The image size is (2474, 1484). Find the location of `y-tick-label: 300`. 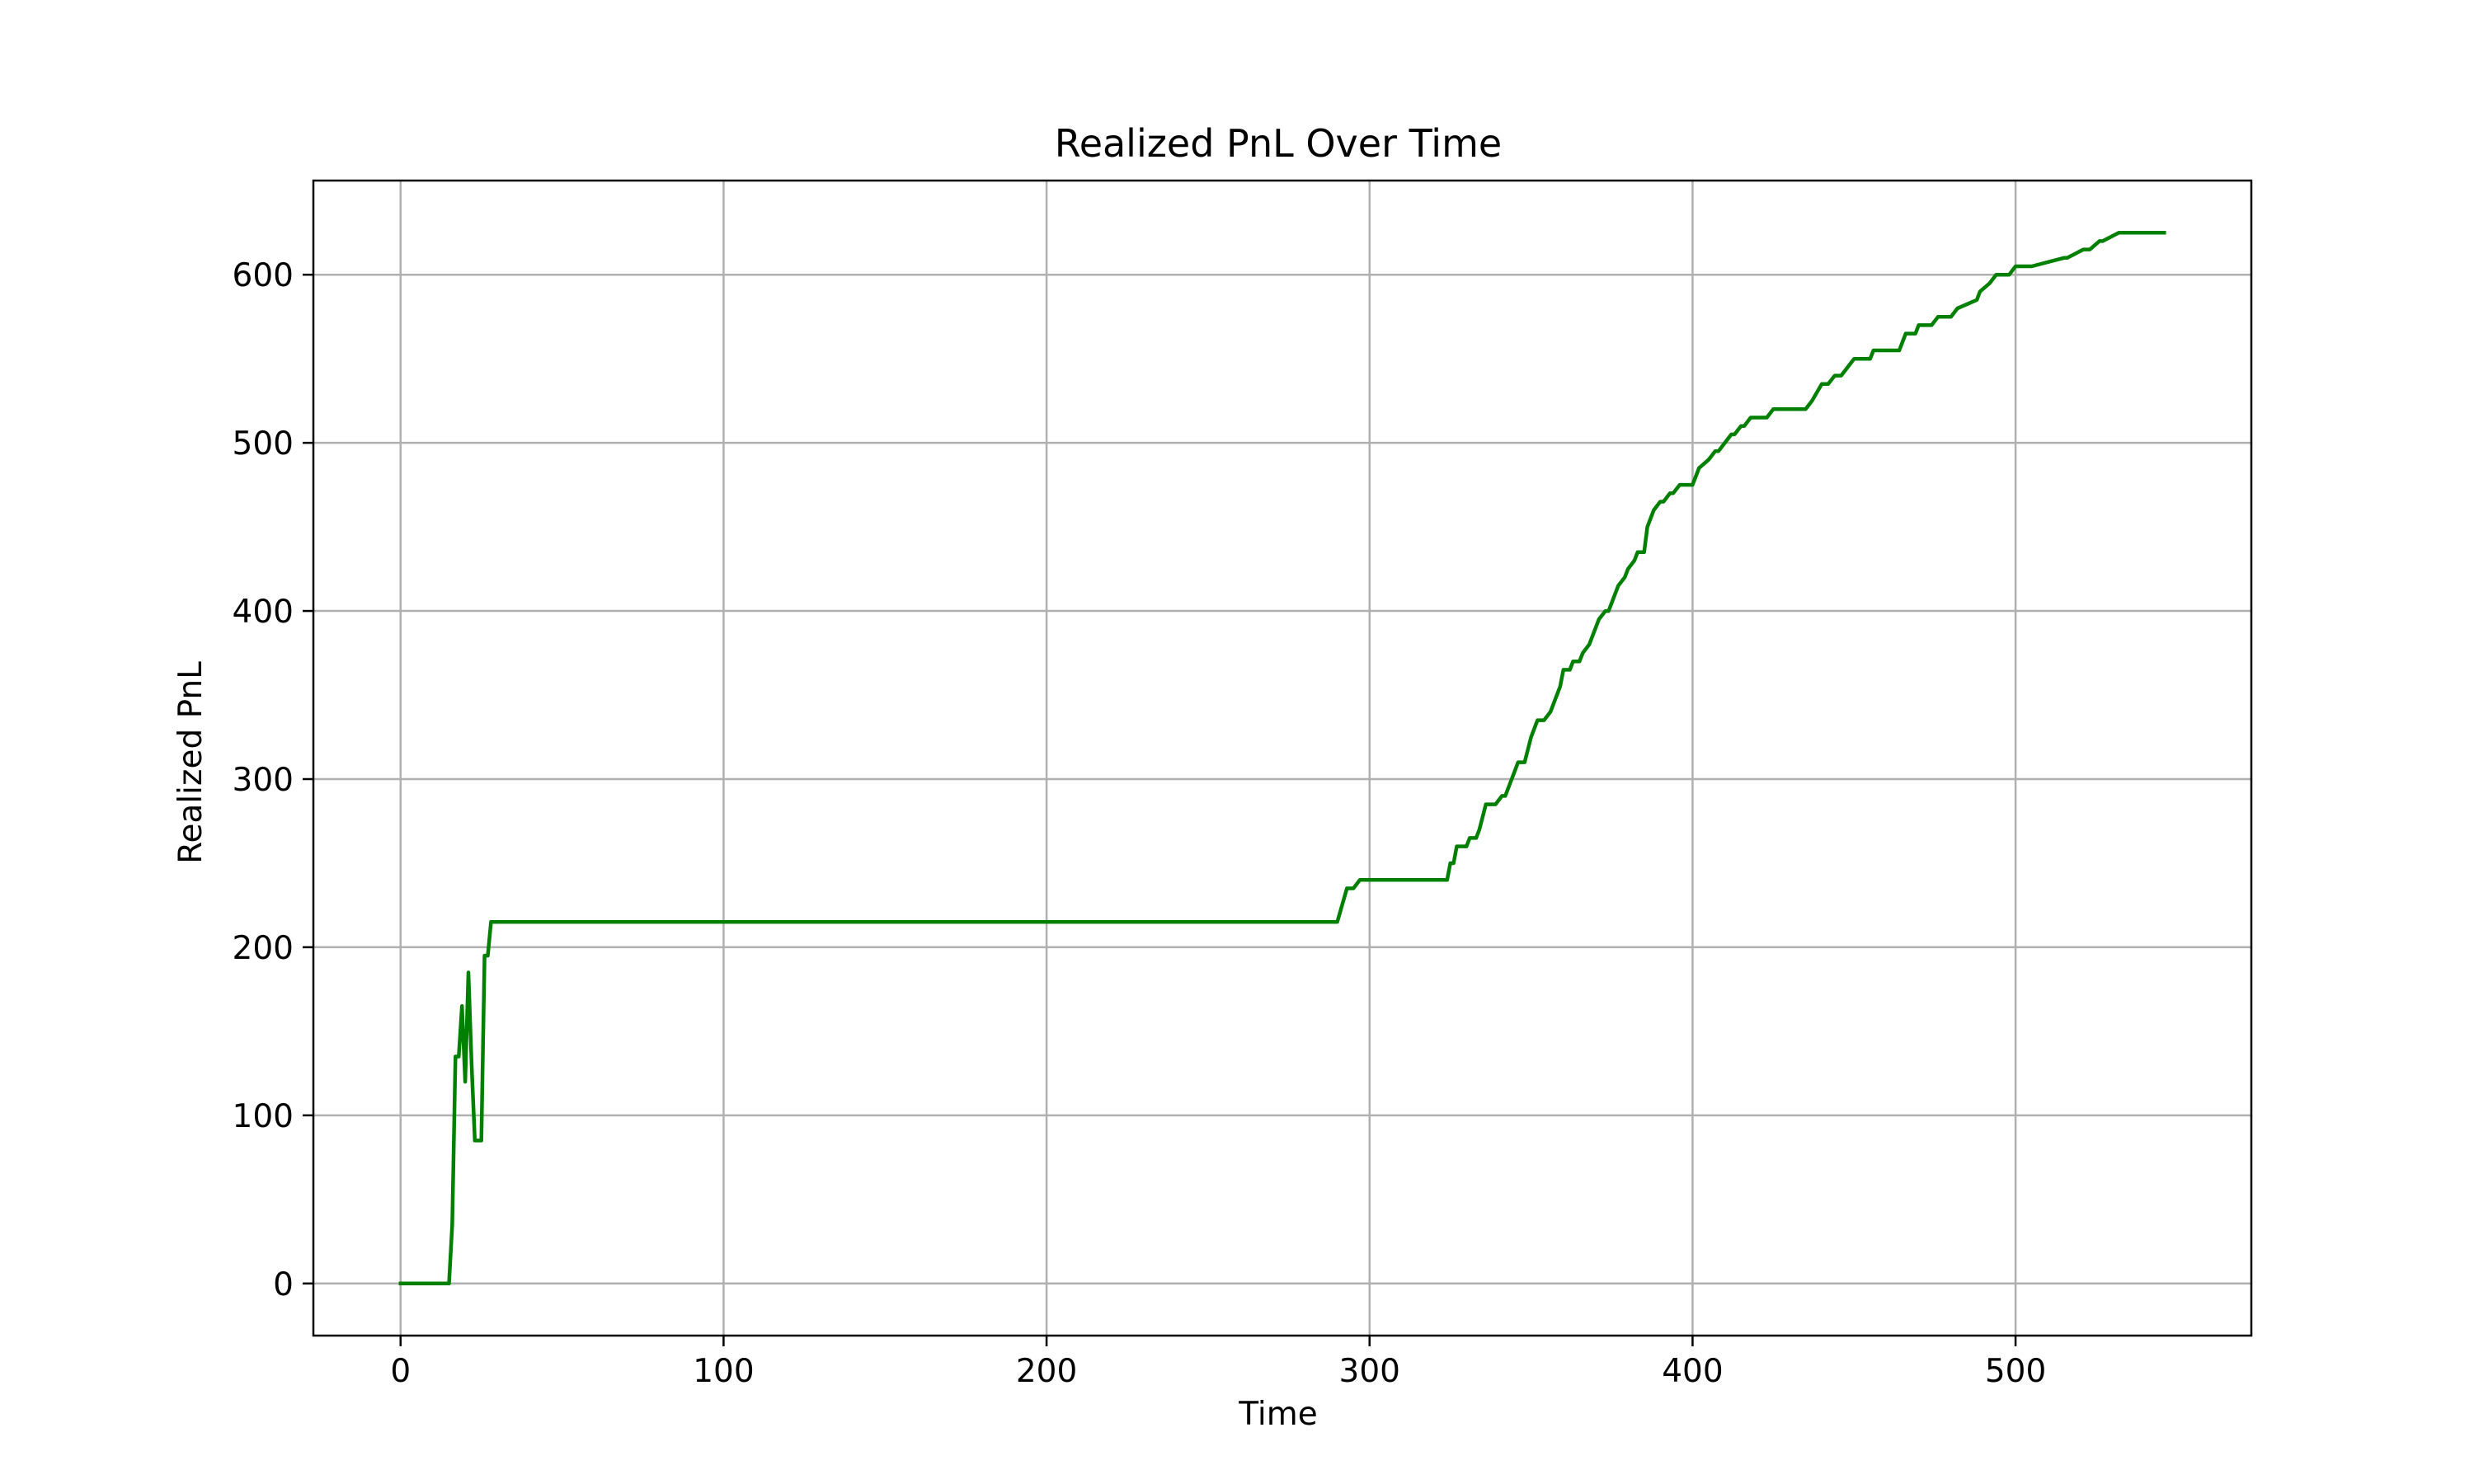

y-tick-label: 300 is located at coordinates (263, 780).